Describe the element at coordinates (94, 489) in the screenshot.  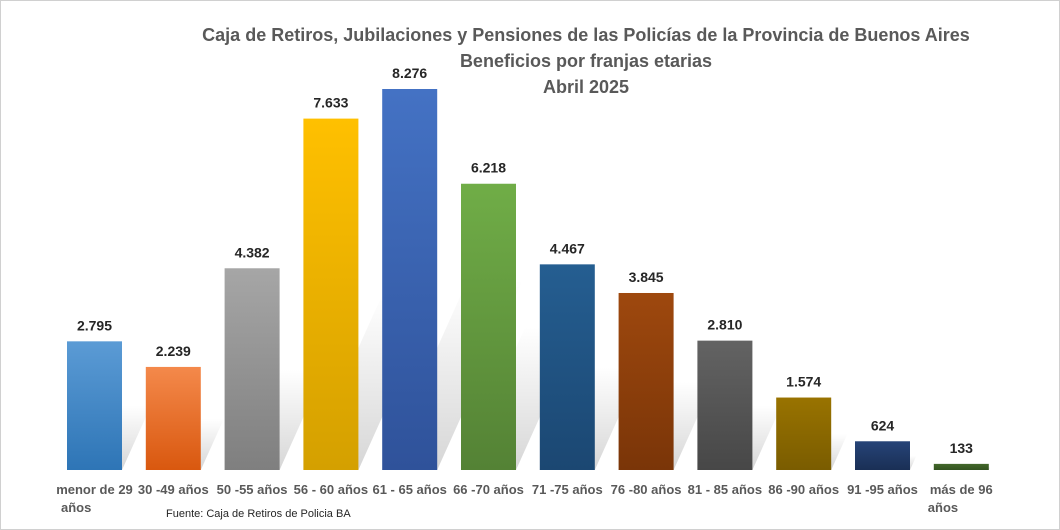
I see `category-label: menor de 29` at that location.